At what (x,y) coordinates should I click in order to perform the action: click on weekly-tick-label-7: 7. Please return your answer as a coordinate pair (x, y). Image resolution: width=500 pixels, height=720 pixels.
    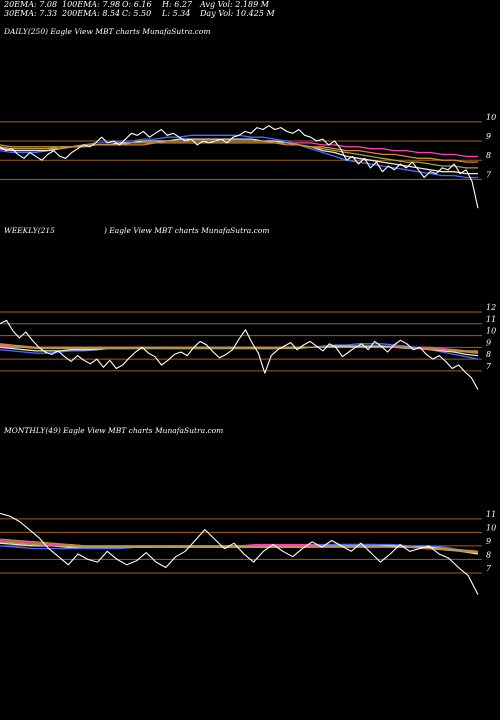
    Looking at the image, I should click on (489, 366).